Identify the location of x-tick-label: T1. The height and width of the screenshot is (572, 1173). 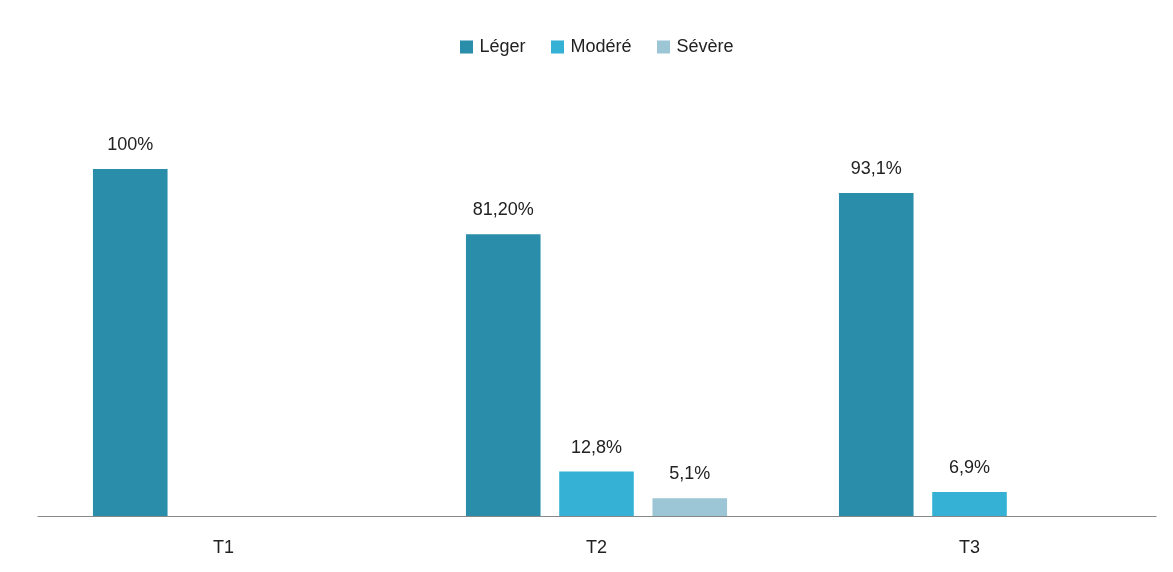
(223, 546).